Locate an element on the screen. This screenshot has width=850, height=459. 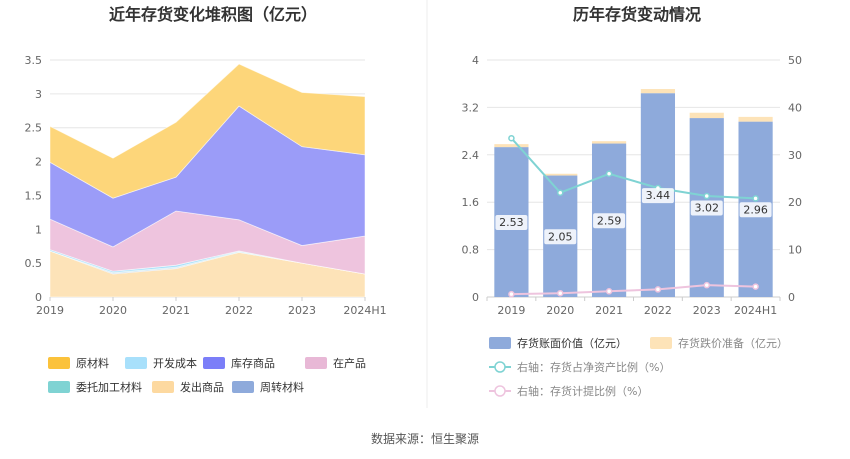
left-x-tick-label: 2024H1 is located at coordinates (364, 310).